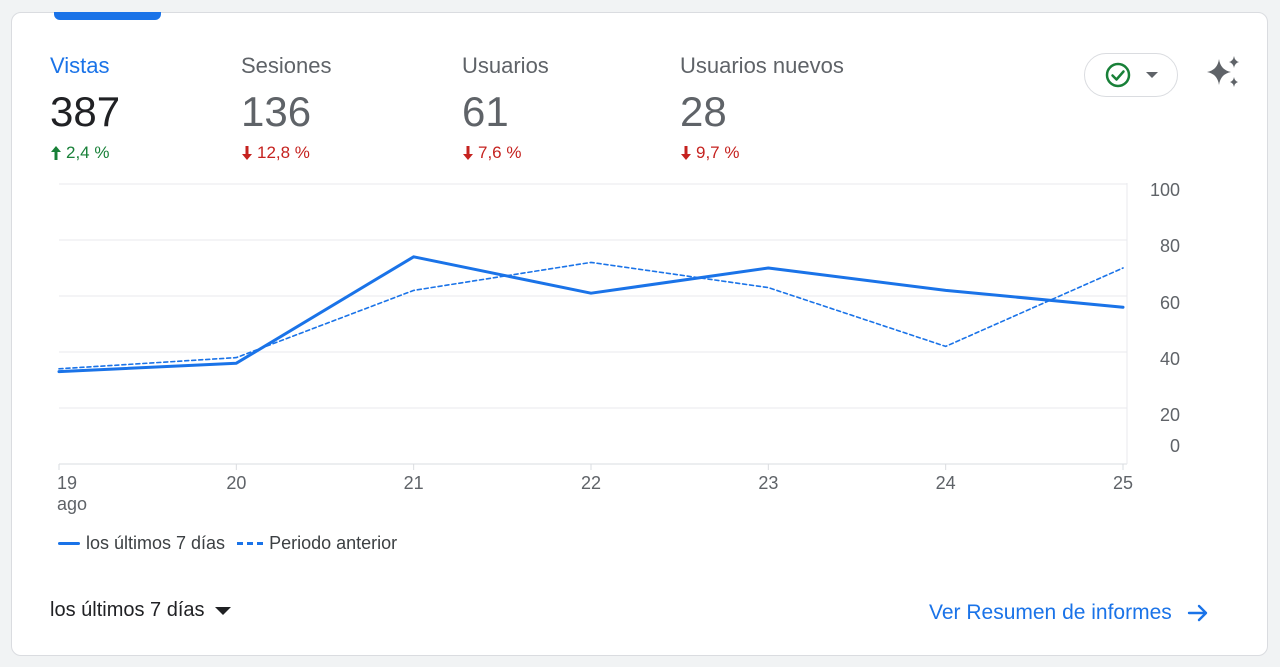 This screenshot has height=667, width=1280. I want to click on comparison-dropdown-button, so click(1131, 75).